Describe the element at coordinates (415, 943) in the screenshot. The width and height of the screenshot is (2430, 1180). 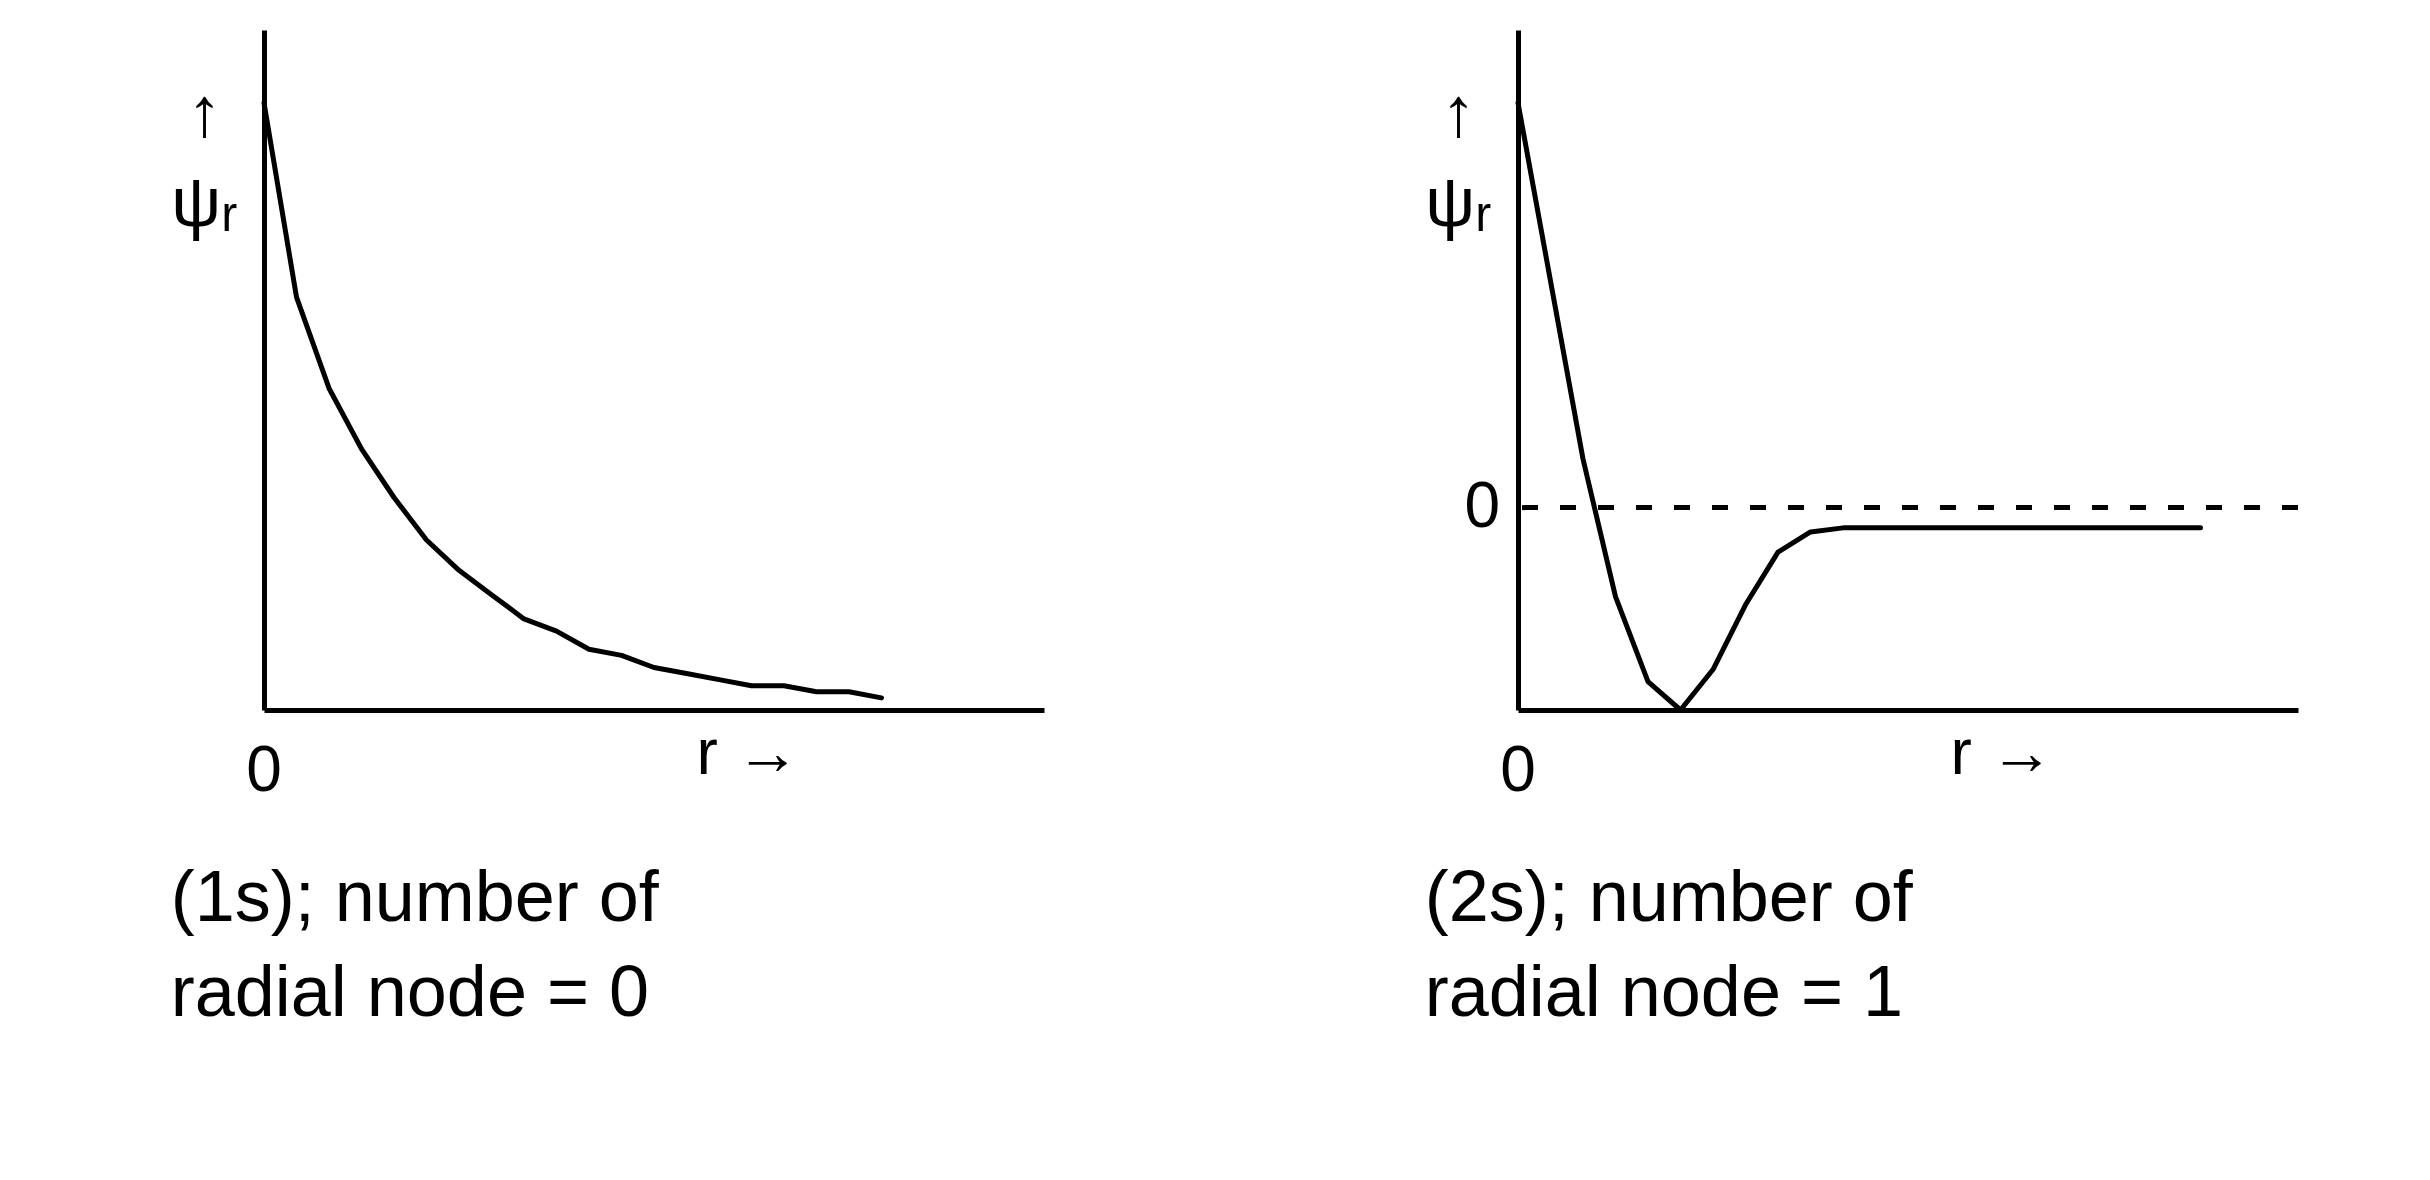
I see `text: (1s); number of radial node = 0` at that location.